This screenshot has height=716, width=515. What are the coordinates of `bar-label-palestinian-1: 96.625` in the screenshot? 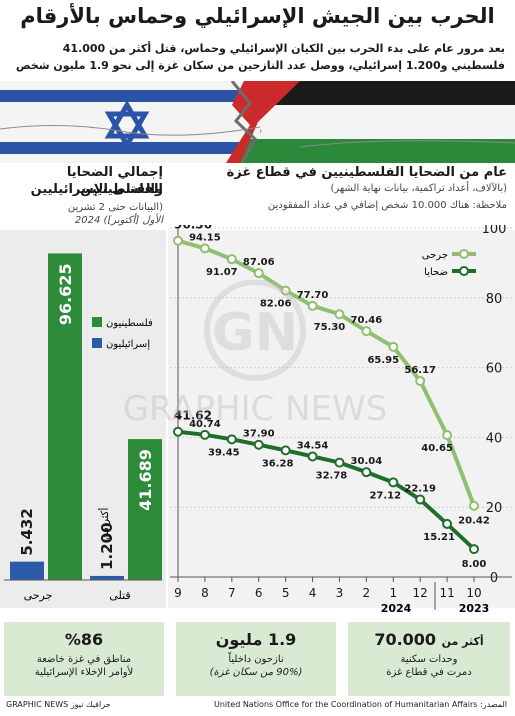 It's located at (65, 294).